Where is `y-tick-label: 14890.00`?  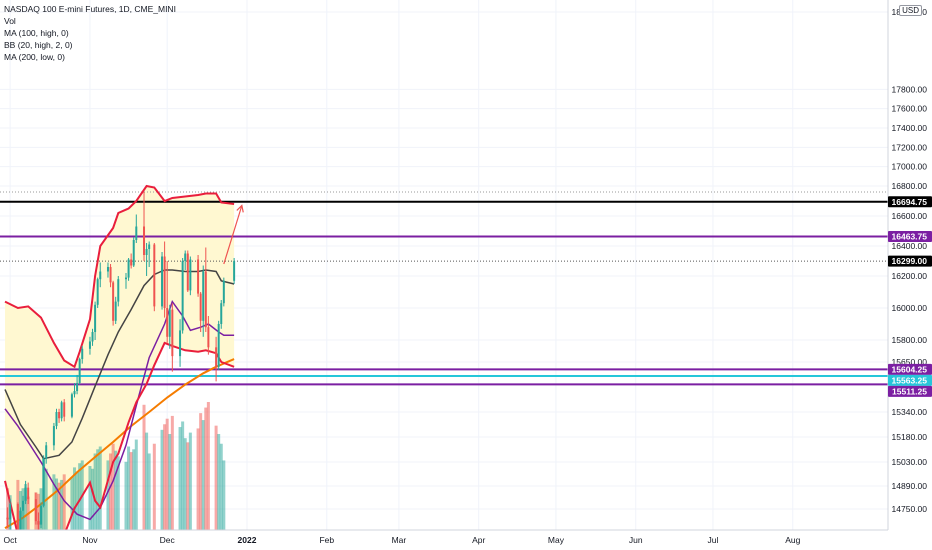 y-tick-label: 14890.00 is located at coordinates (910, 486).